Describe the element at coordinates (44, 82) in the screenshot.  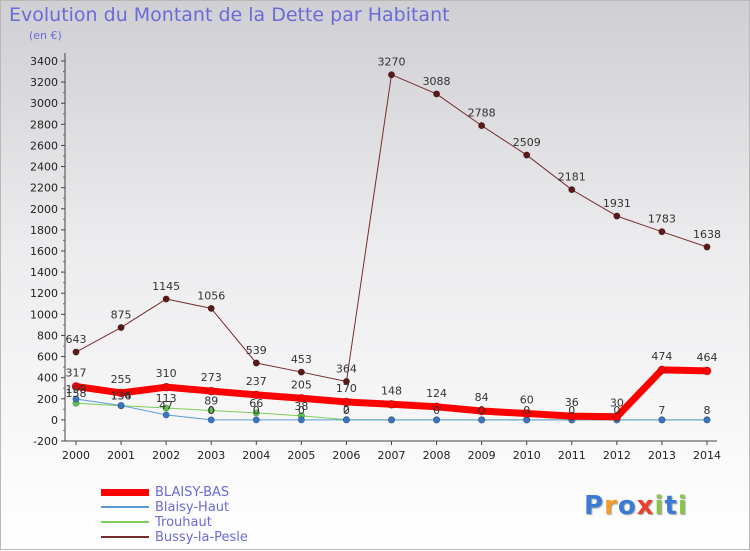
I see `y-tick-label: 3200` at that location.